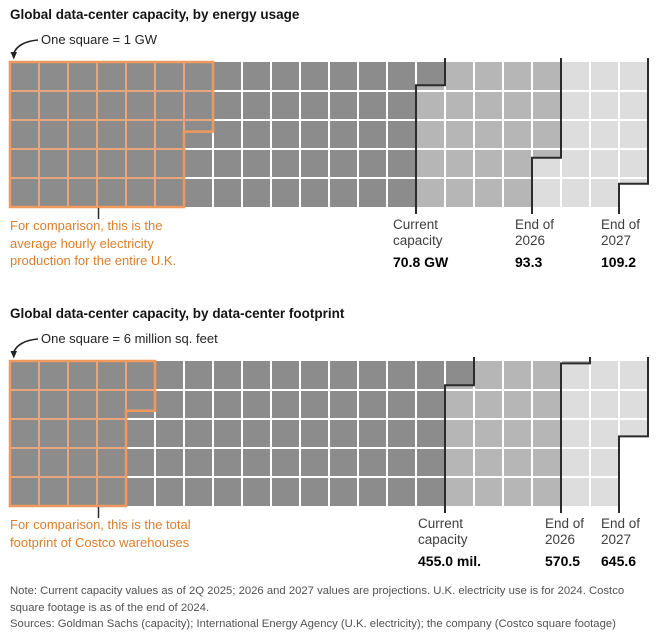  What do you see at coordinates (619, 262) in the screenshot?
I see `series-value: 109.2` at bounding box center [619, 262].